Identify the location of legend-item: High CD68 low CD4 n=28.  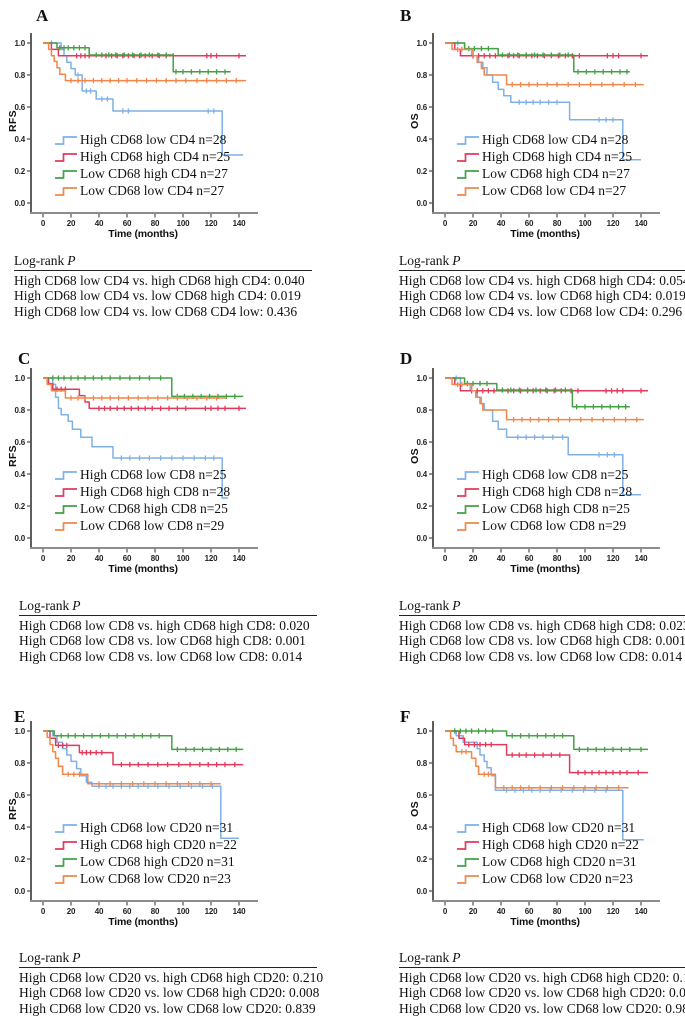
(142, 139).